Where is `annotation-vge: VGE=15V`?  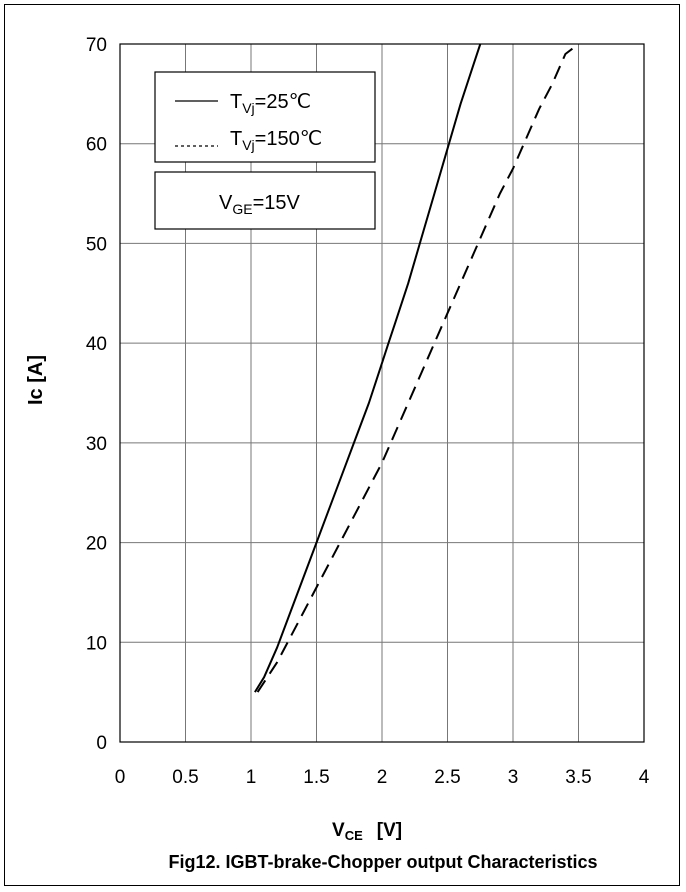 annotation-vge: VGE=15V is located at coordinates (260, 204).